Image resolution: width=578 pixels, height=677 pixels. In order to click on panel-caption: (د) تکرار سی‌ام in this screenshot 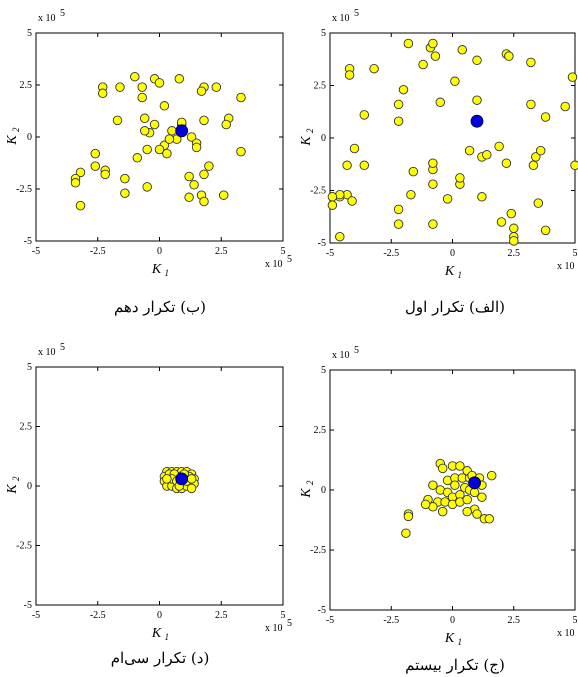, I will do `click(160, 658)`.